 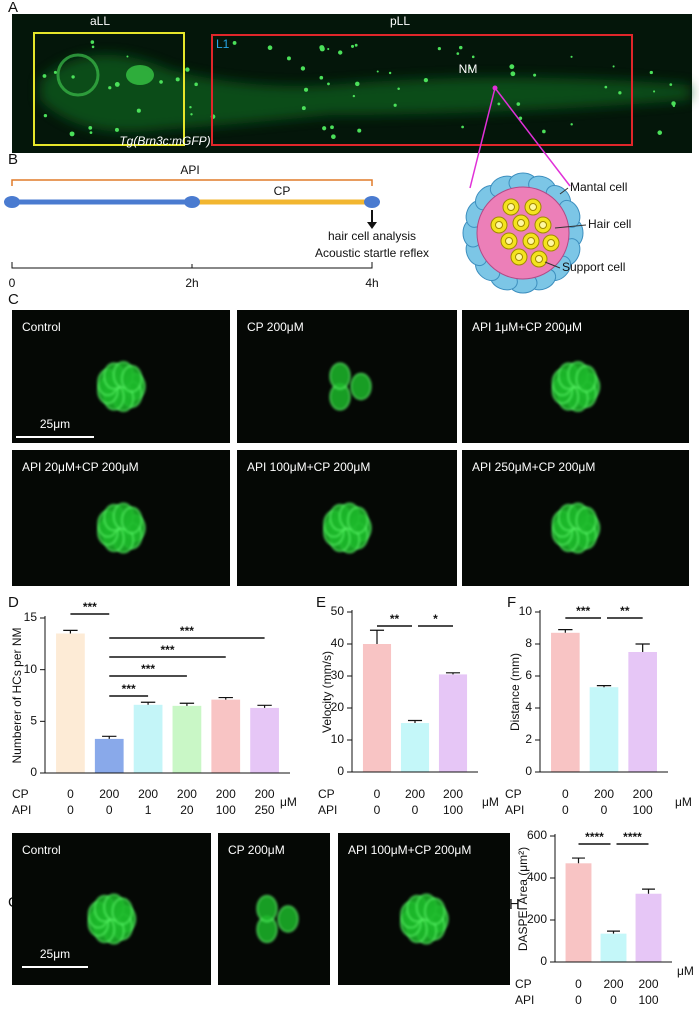 What do you see at coordinates (189, 170) in the screenshot?
I see `timeline-label: API` at bounding box center [189, 170].